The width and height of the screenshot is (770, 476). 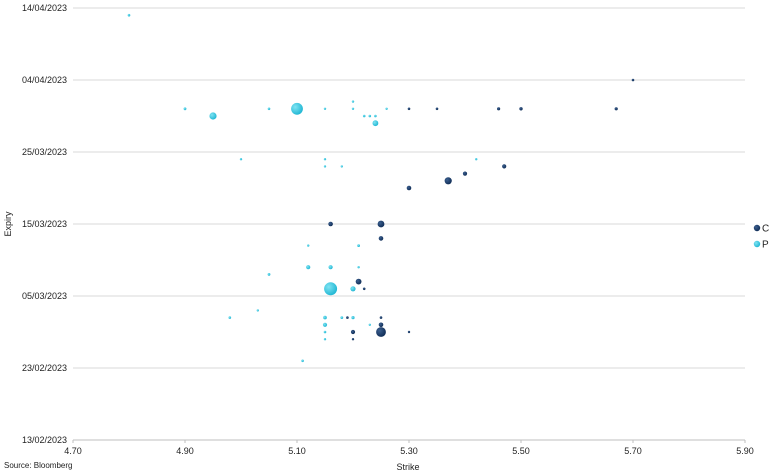 I want to click on y-axis-title: Expiry, so click(x=8, y=224).